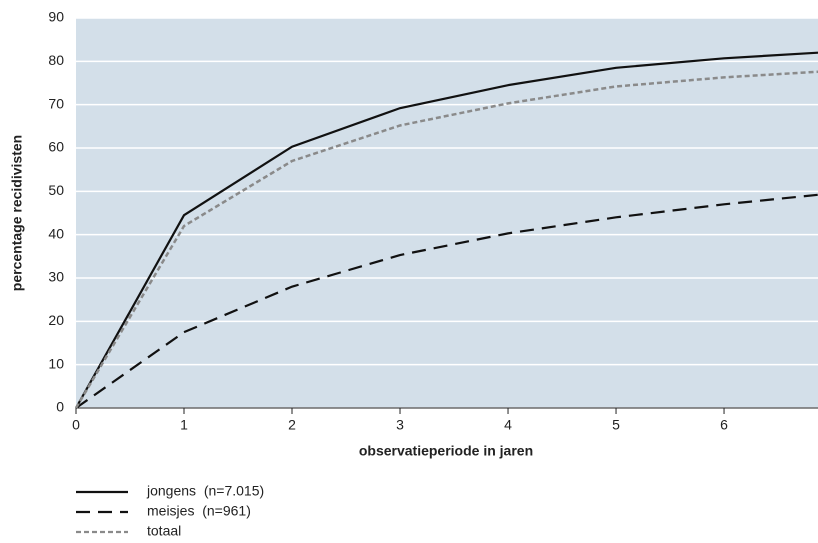 The height and width of the screenshot is (543, 818). What do you see at coordinates (60, 407) in the screenshot?
I see `y-tick-label: 0` at bounding box center [60, 407].